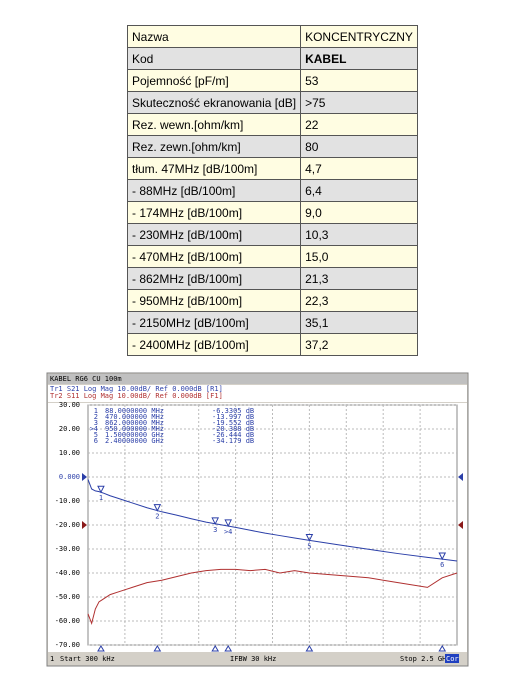  Describe the element at coordinates (257, 379) in the screenshot. I see `title-bar` at that location.